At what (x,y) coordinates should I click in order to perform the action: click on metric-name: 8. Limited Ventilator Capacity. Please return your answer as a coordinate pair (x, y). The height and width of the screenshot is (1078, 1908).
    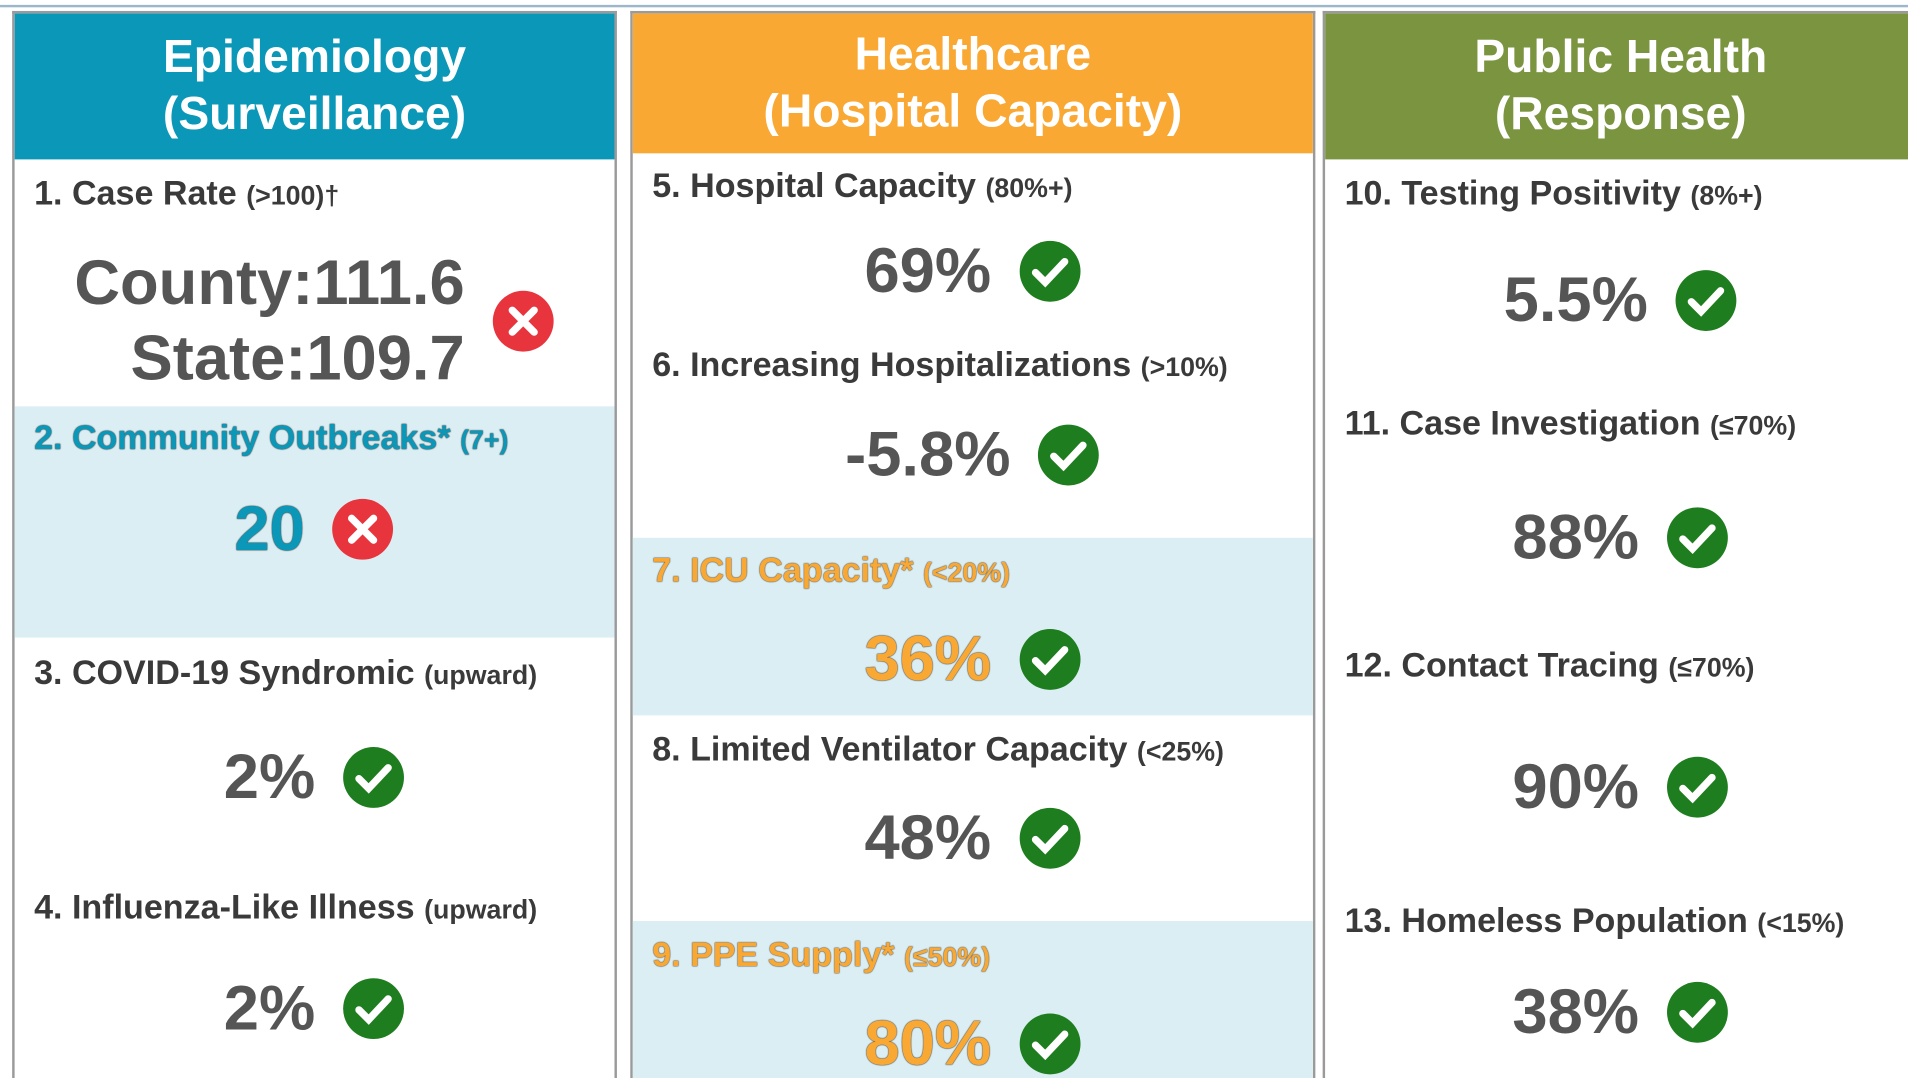
    Looking at the image, I should click on (890, 749).